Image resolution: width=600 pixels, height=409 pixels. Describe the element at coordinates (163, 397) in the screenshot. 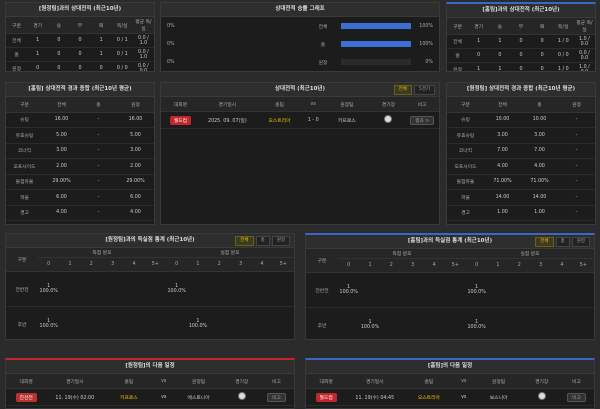

I see `match-center: vs` at that location.